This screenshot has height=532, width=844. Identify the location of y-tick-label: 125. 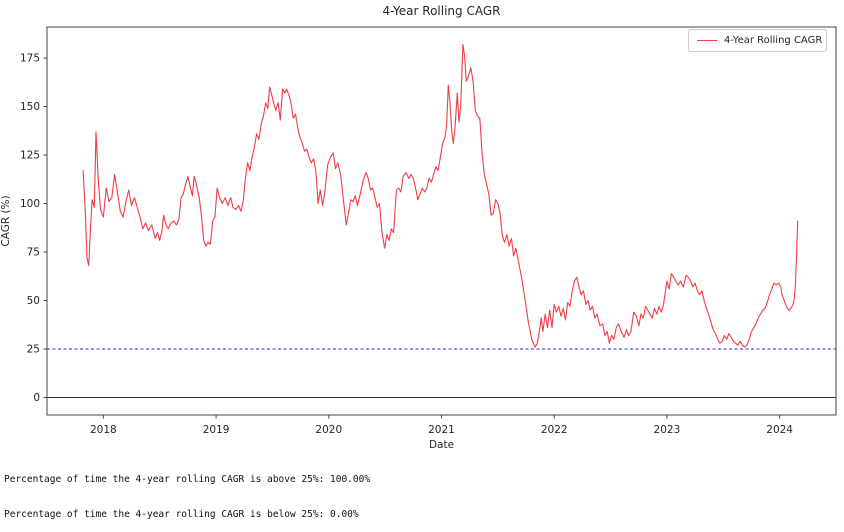
(30, 156).